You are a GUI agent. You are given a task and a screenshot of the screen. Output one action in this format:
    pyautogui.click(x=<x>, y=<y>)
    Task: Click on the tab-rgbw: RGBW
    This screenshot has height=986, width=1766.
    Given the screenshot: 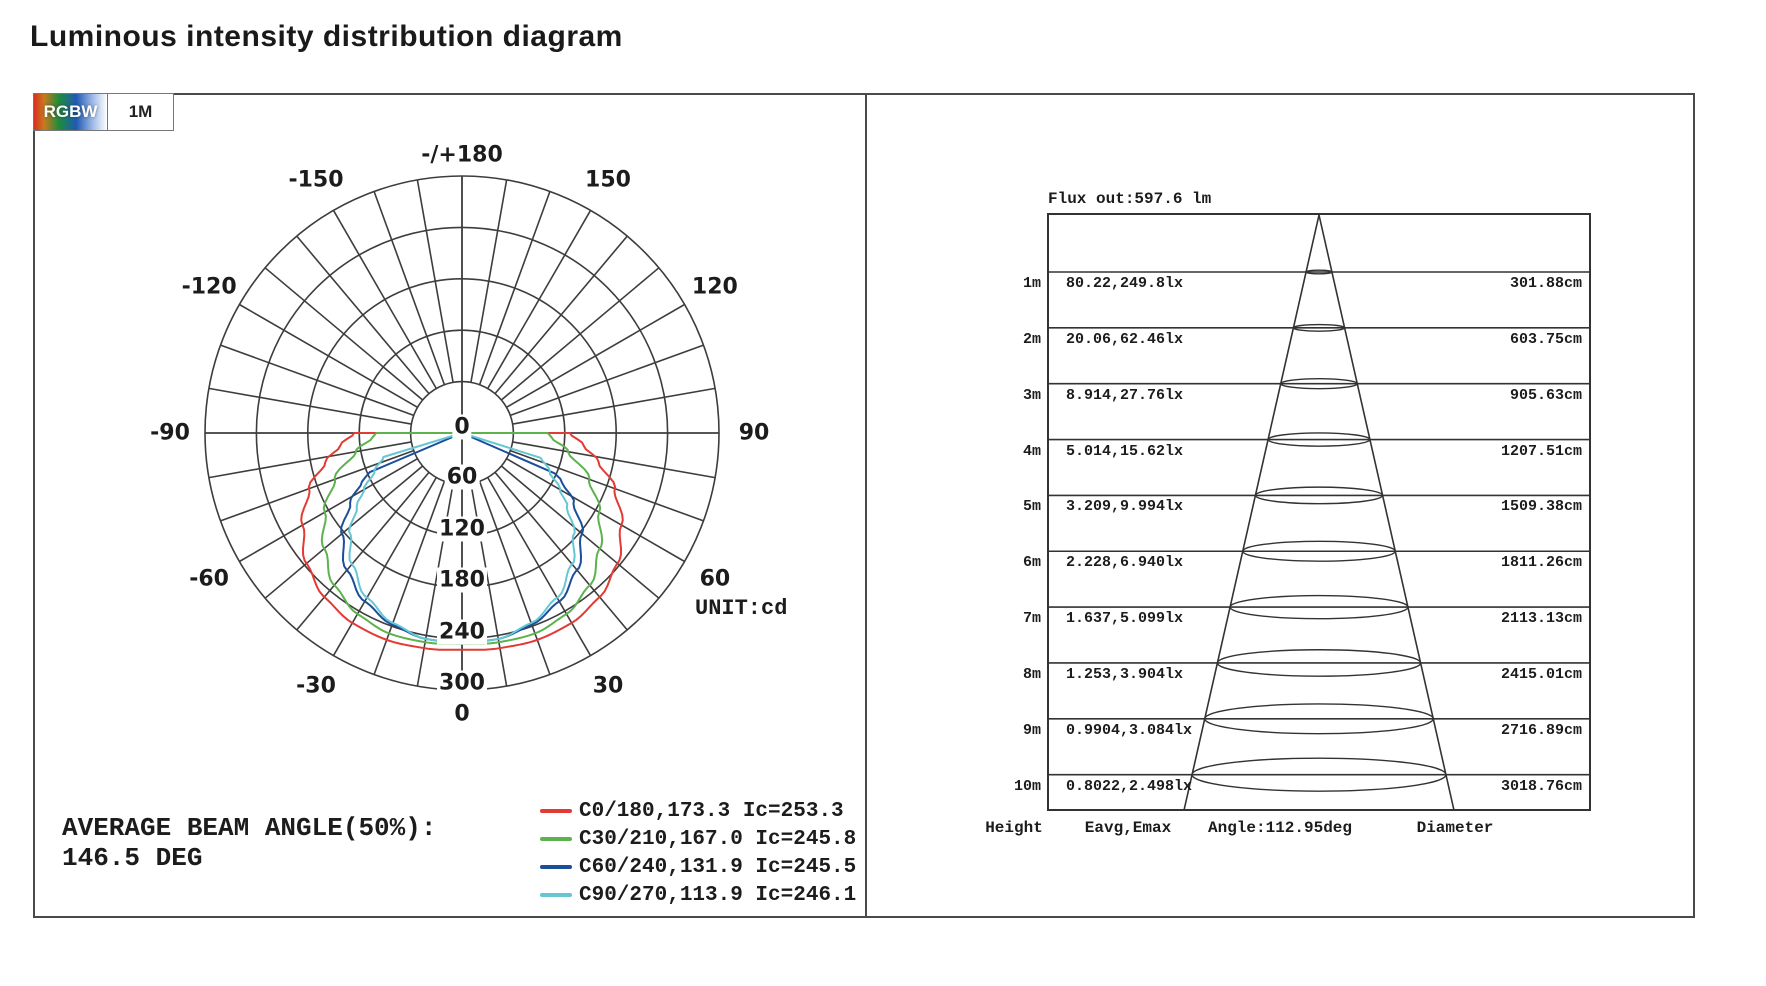 What is the action you would take?
    pyautogui.click(x=70, y=112)
    